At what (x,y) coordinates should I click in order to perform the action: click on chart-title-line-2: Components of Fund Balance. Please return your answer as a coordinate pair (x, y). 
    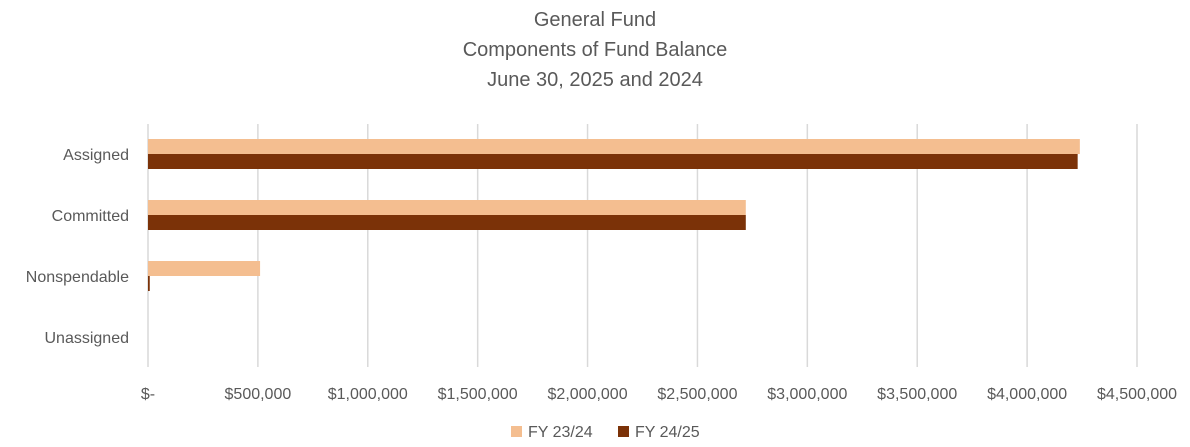
    Looking at the image, I should click on (595, 50).